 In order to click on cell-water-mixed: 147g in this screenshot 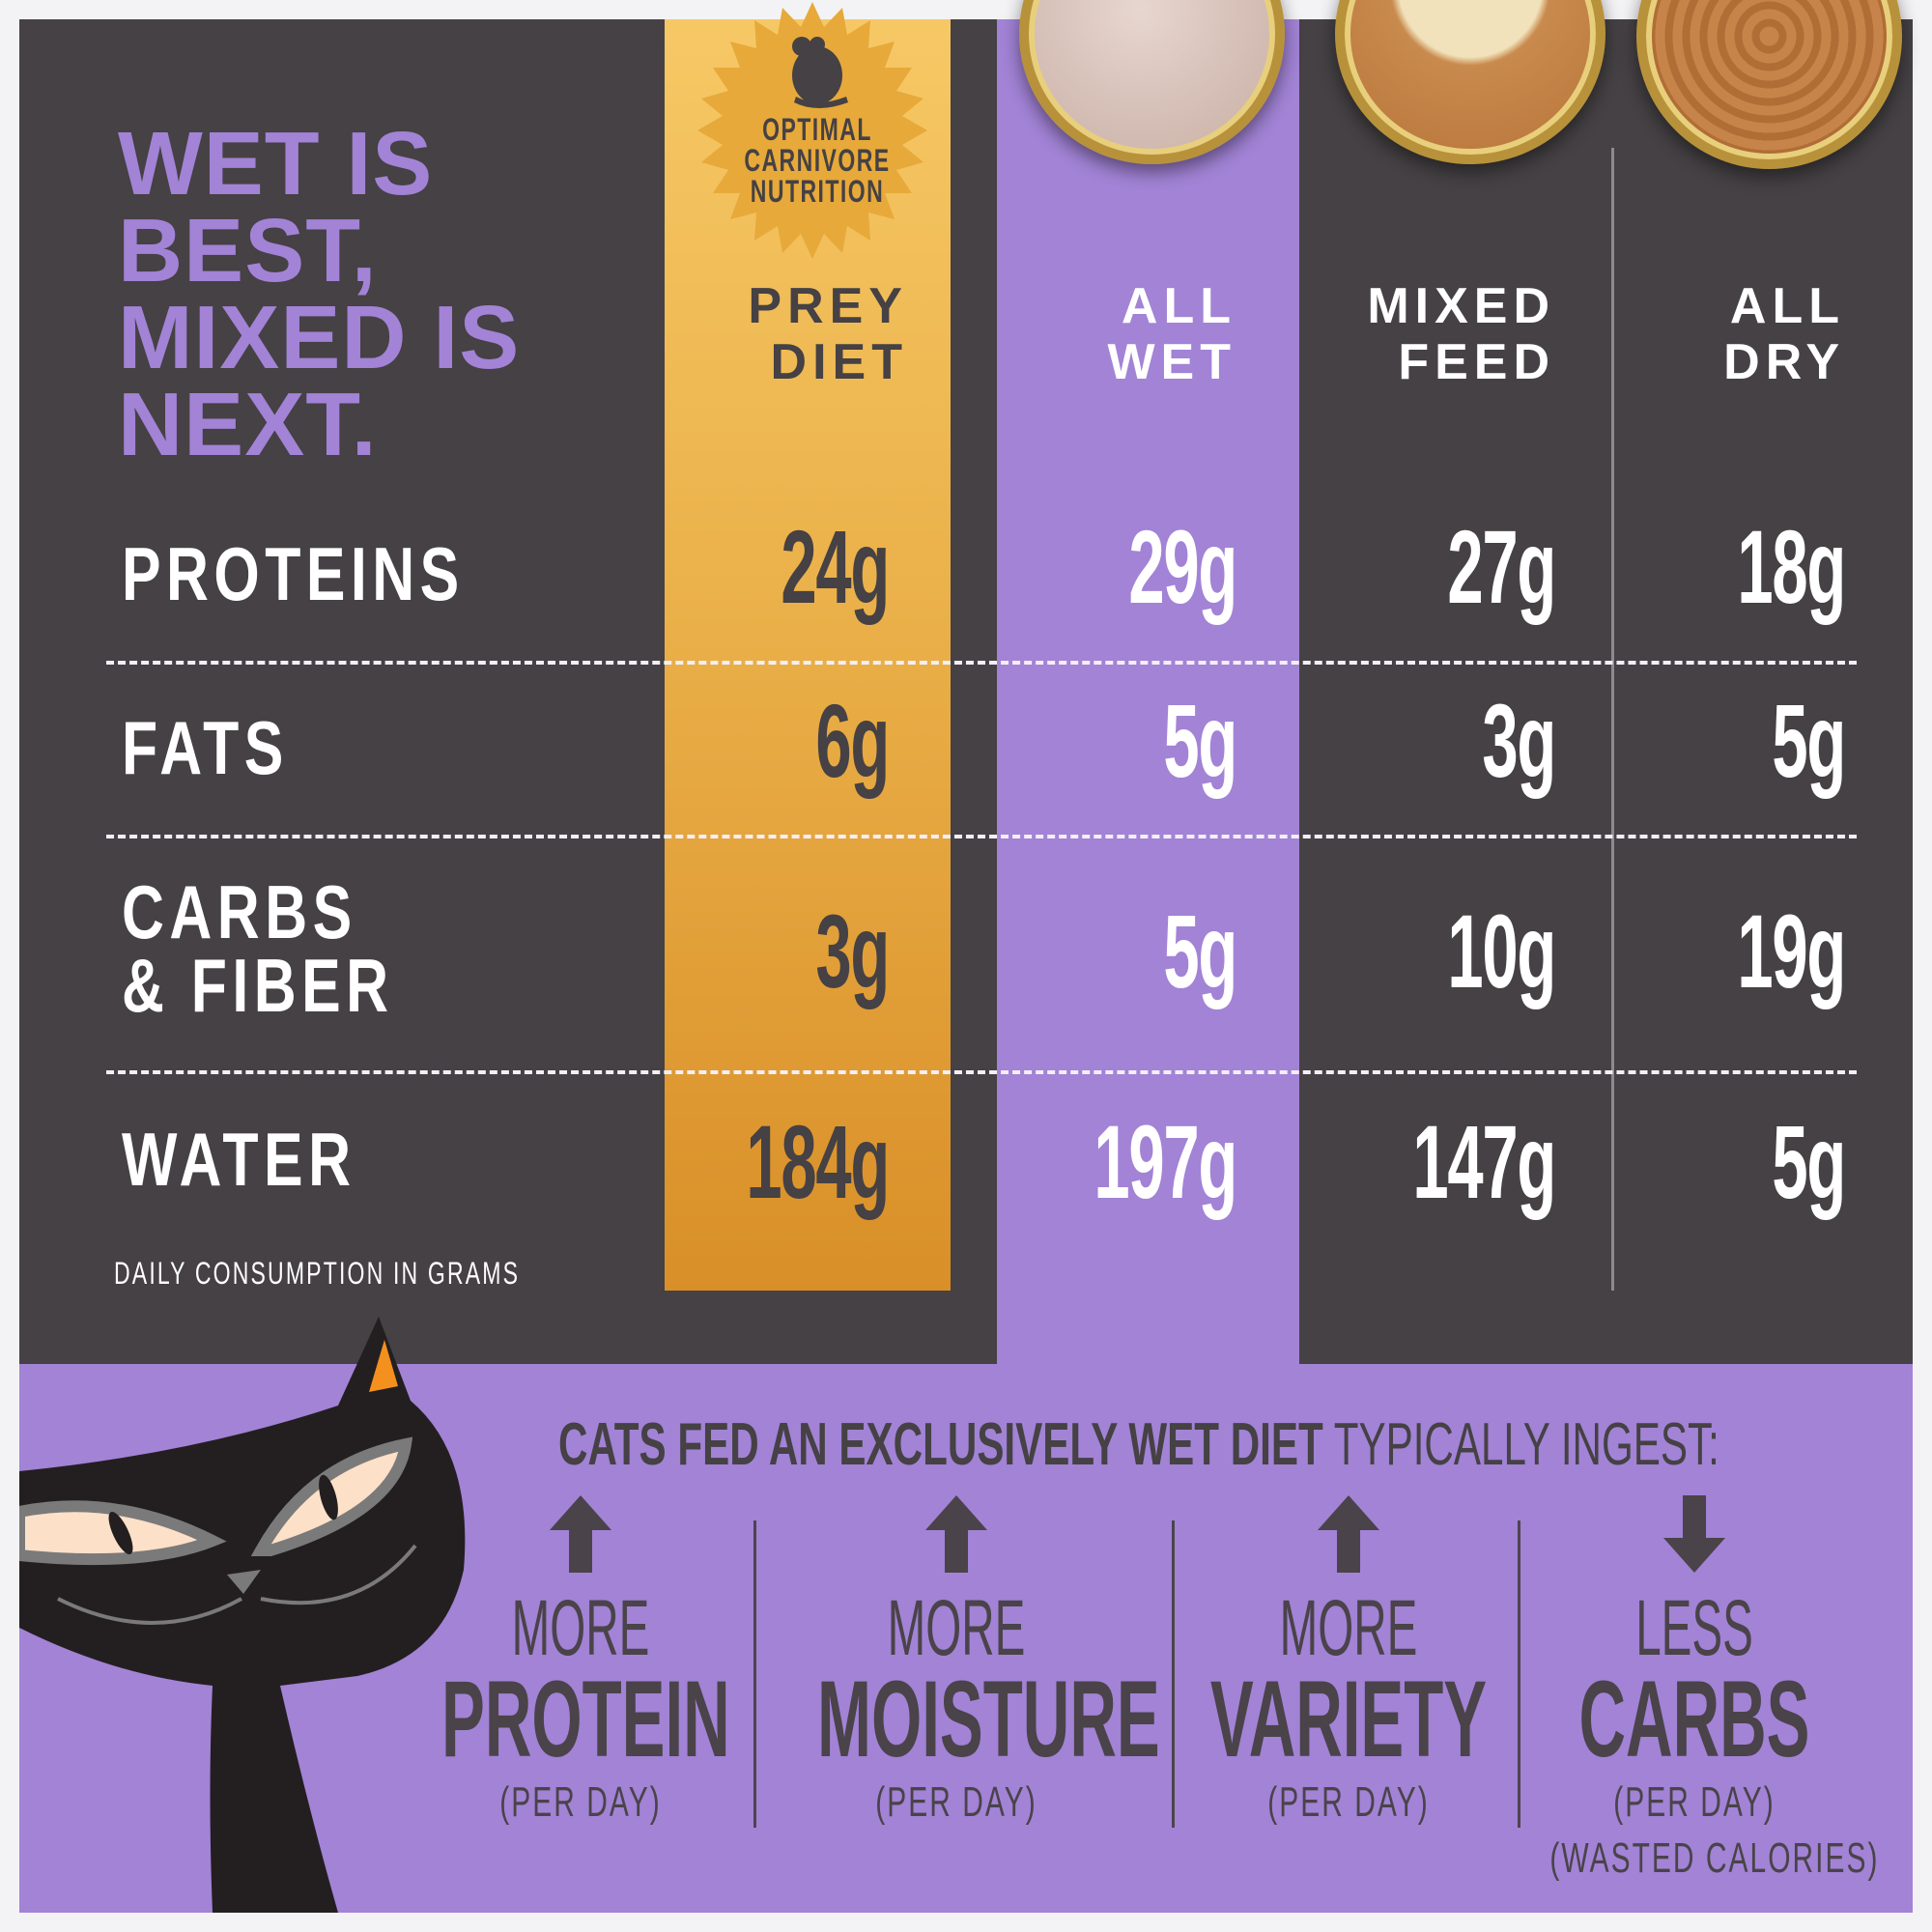, I will do `click(1484, 1161)`.